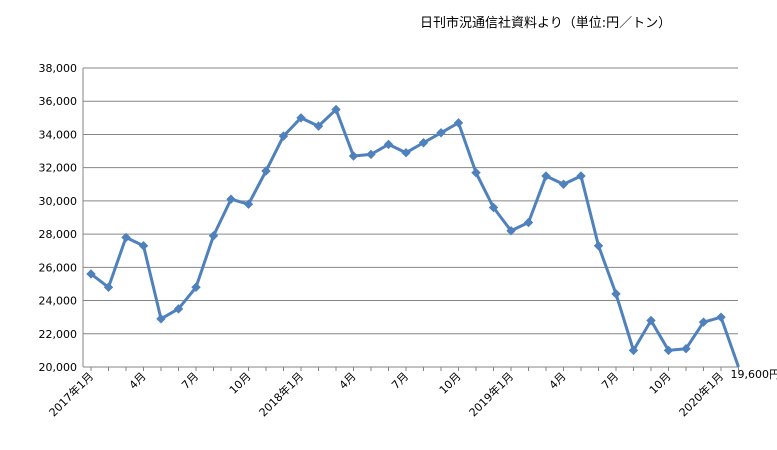 The image size is (777, 450). I want to click on y-tick-label: 20,000, so click(58, 367).